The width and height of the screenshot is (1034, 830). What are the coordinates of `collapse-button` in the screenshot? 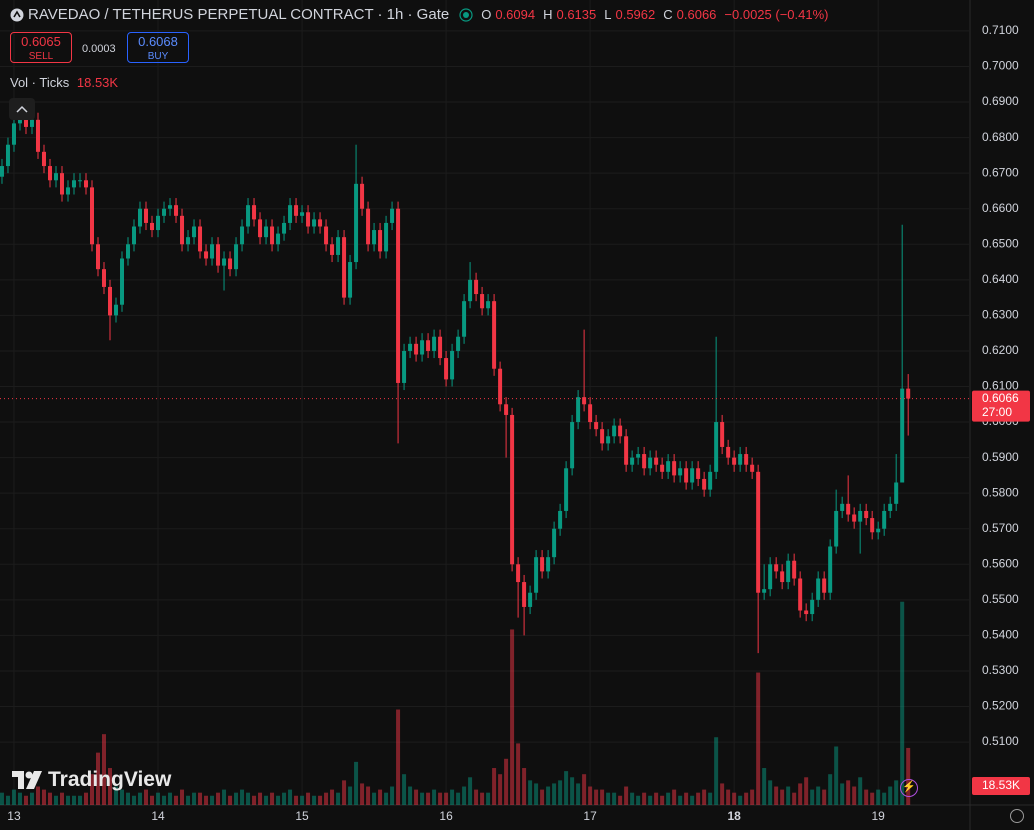 It's located at (22, 109).